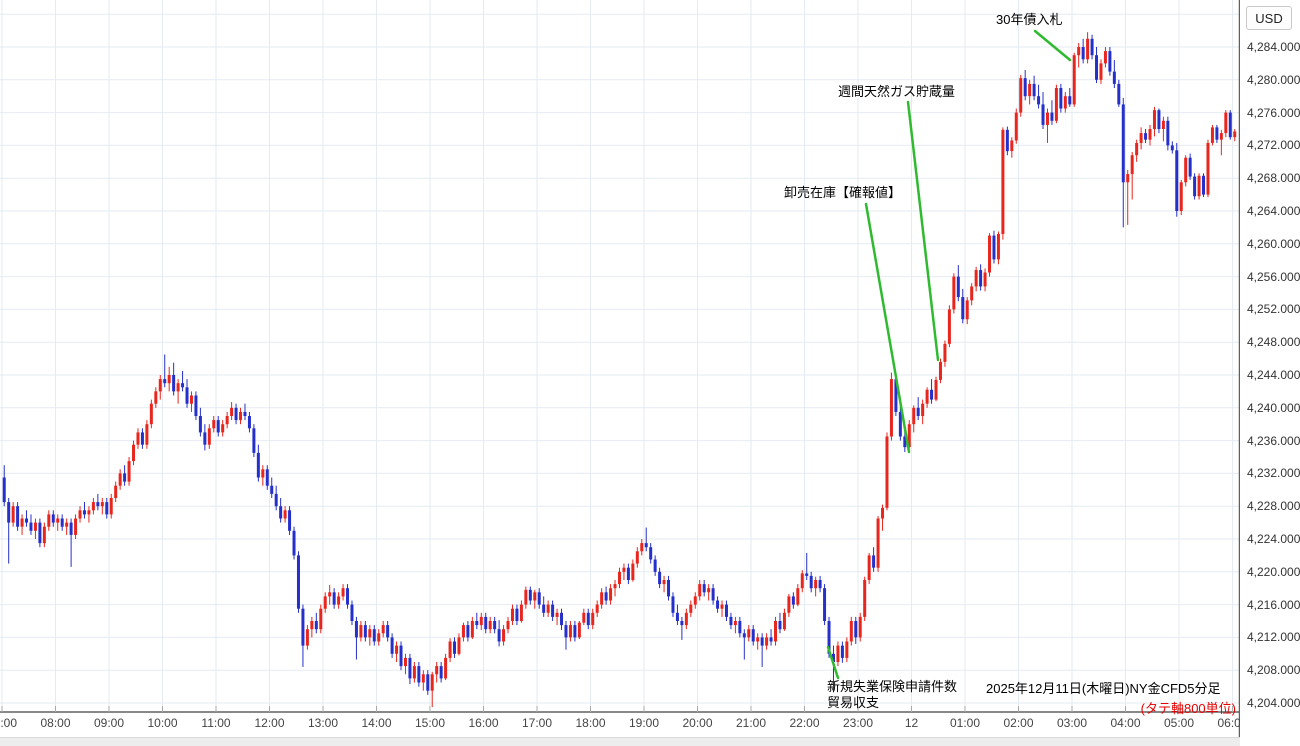 The image size is (1300, 746). I want to click on x-axis-time-label: 07:00, so click(9, 723).